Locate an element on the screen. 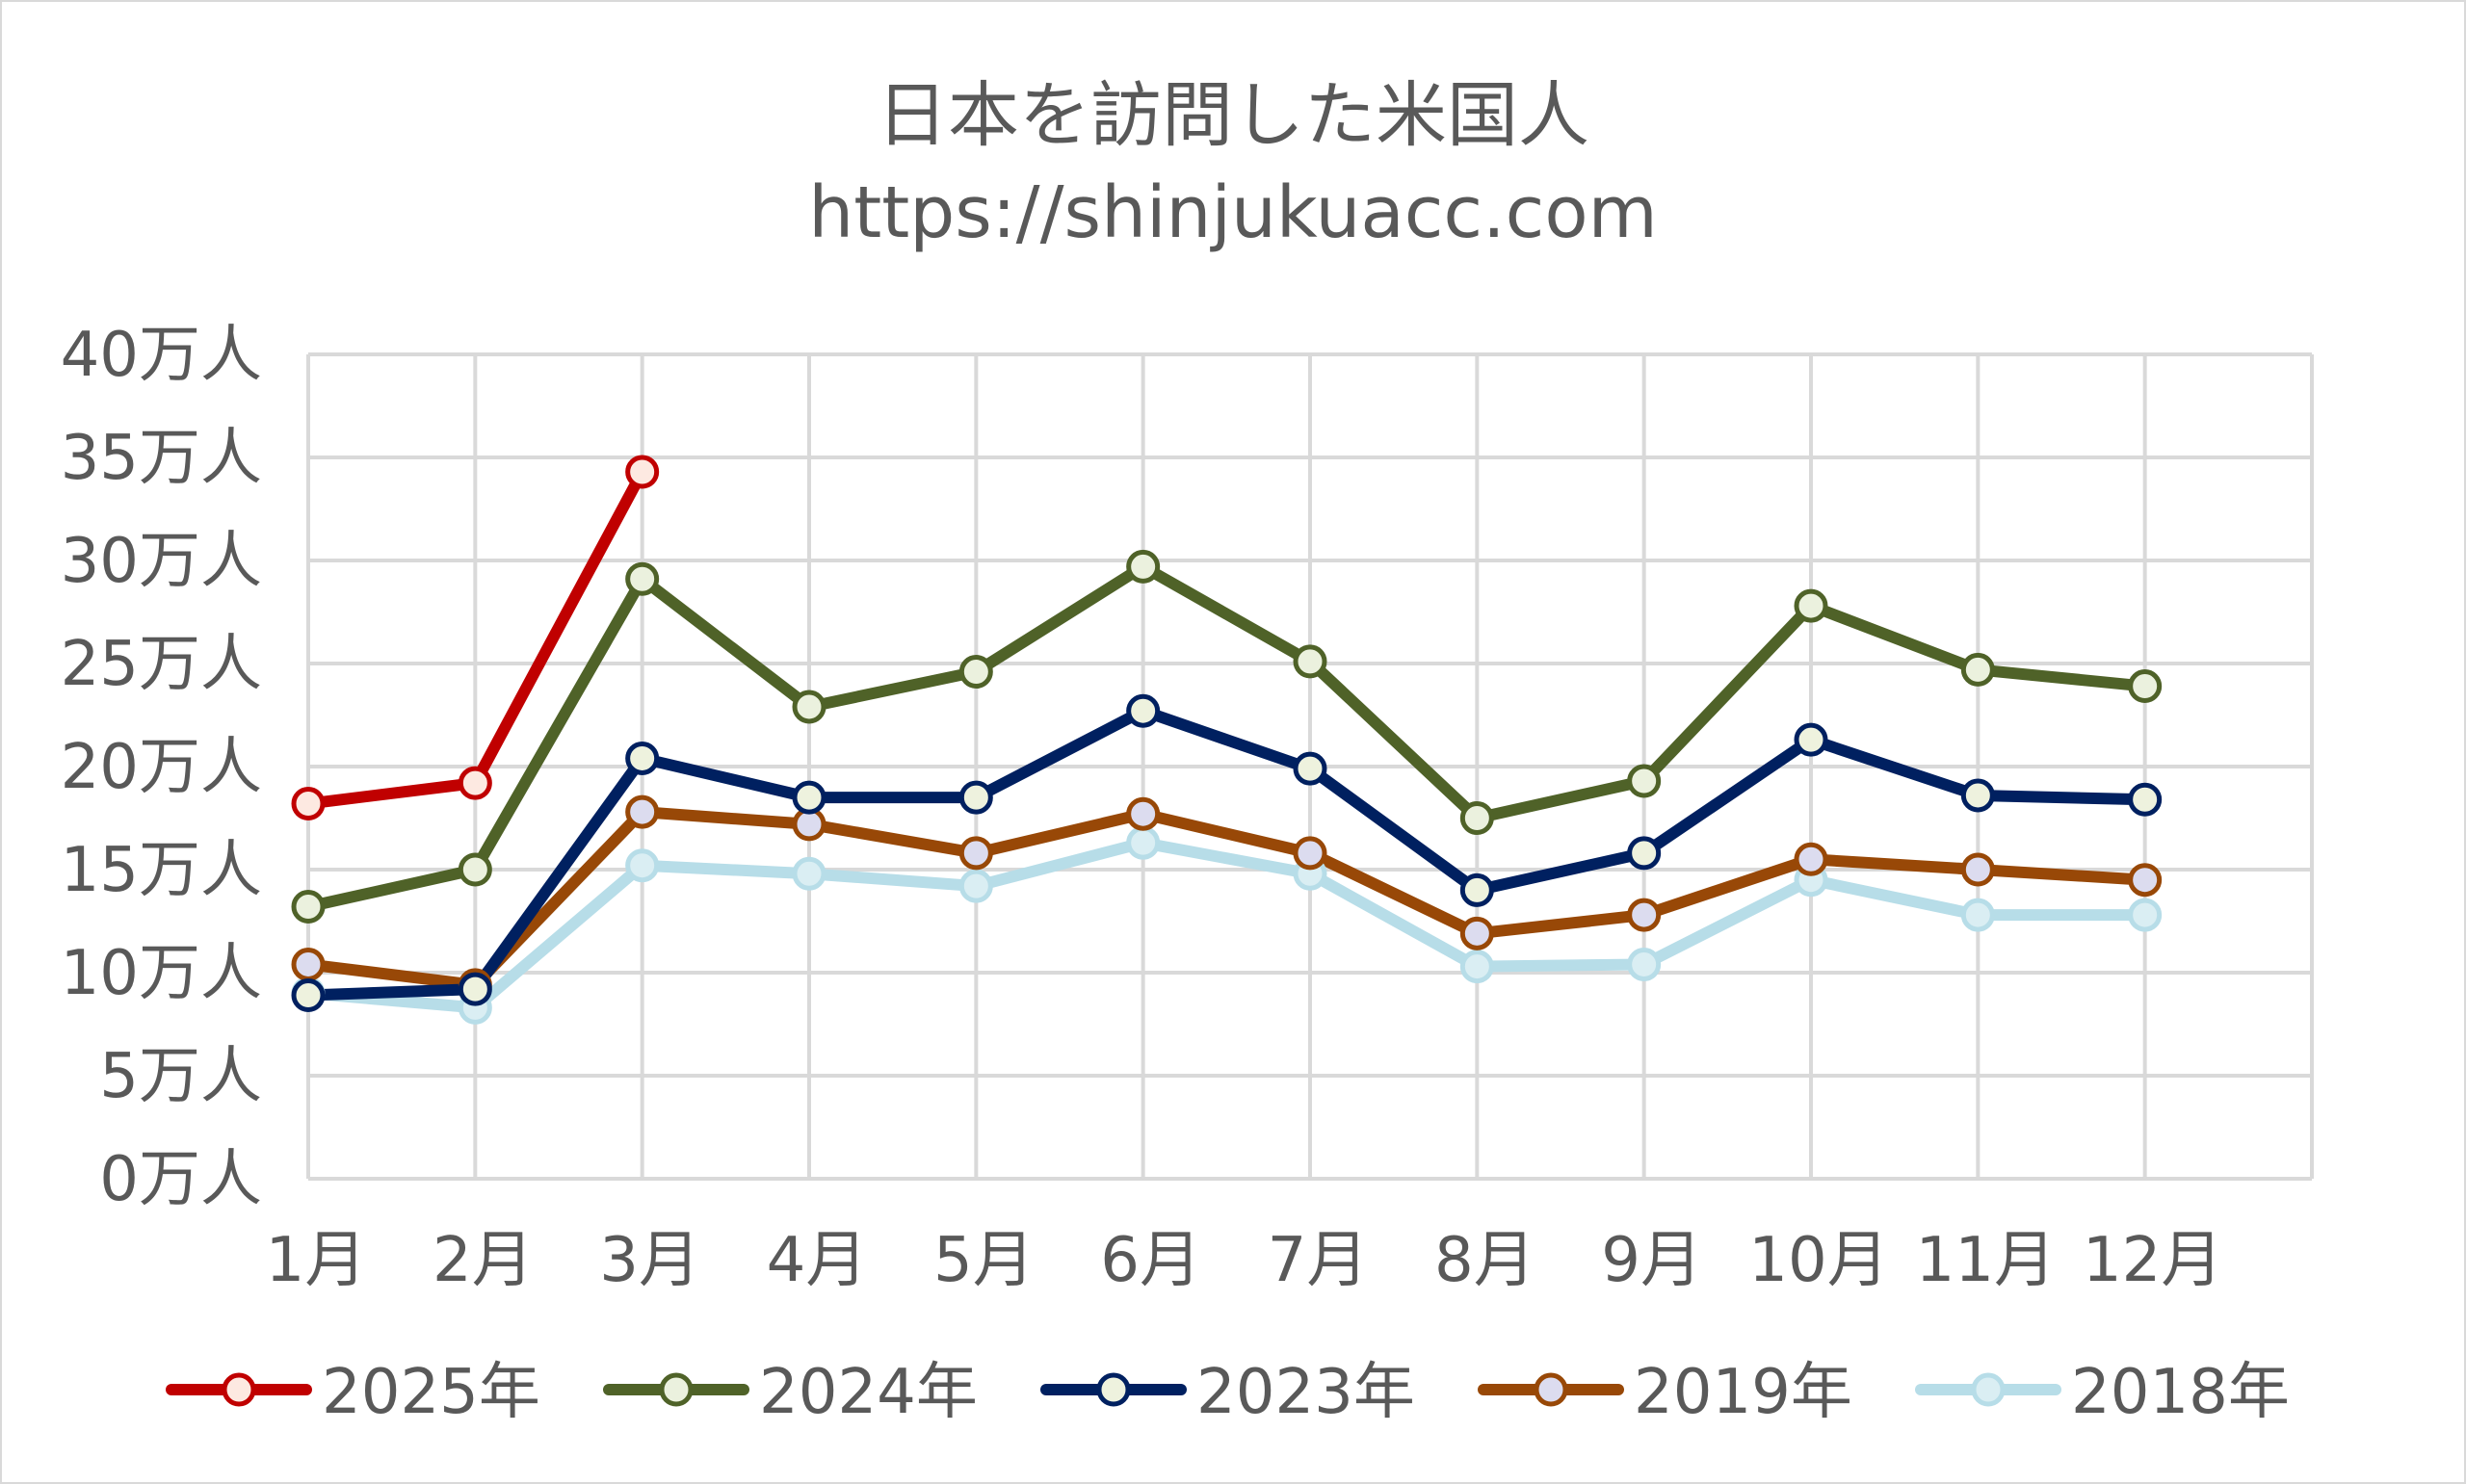 The height and width of the screenshot is (1484, 2466). x-tick-label: 11月 is located at coordinates (1986, 1260).